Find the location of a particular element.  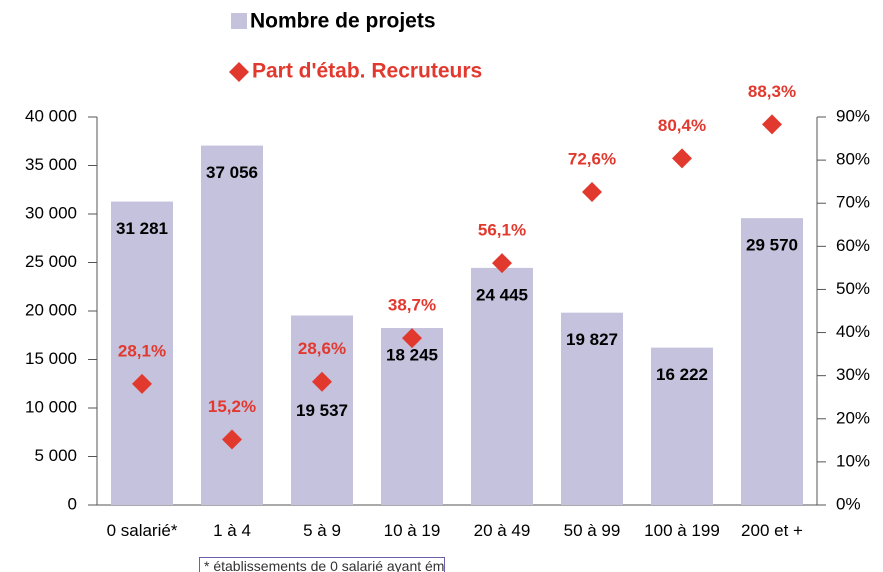

bar-value-label: 24 445 is located at coordinates (502, 294).